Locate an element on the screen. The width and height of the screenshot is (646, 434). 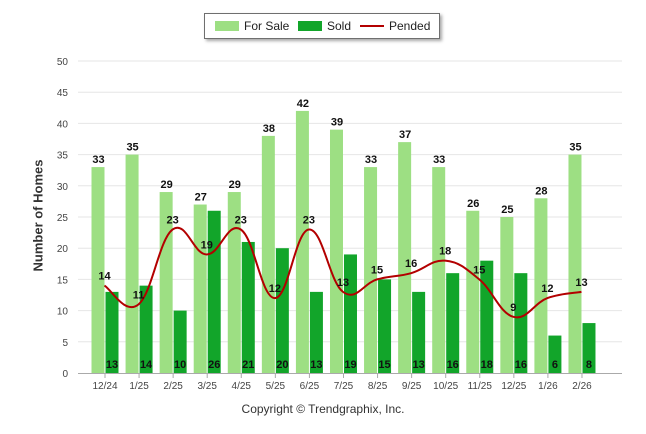
data-label-for-sale: 38 is located at coordinates (269, 129).